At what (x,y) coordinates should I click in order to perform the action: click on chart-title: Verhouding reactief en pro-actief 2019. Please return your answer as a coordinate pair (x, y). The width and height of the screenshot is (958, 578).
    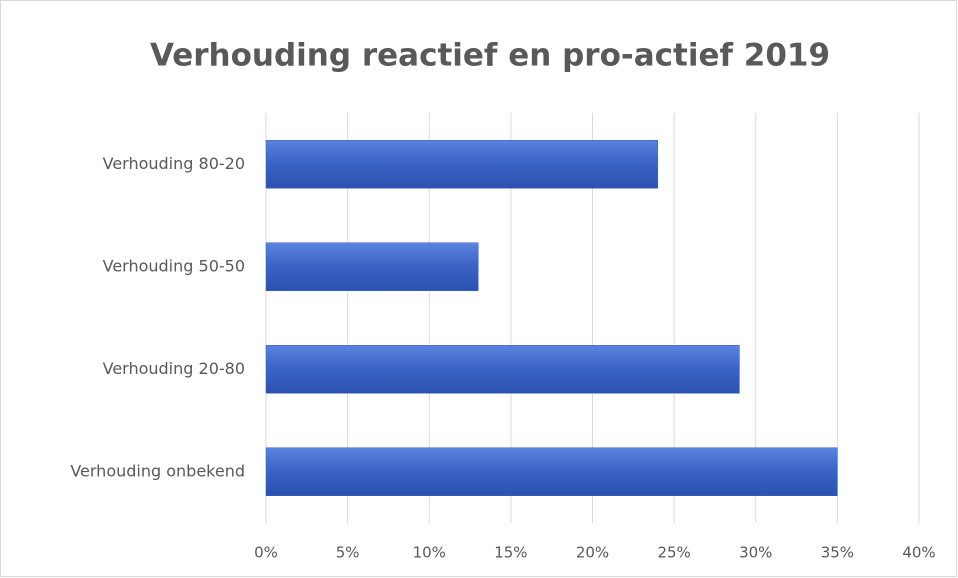
    Looking at the image, I should click on (490, 56).